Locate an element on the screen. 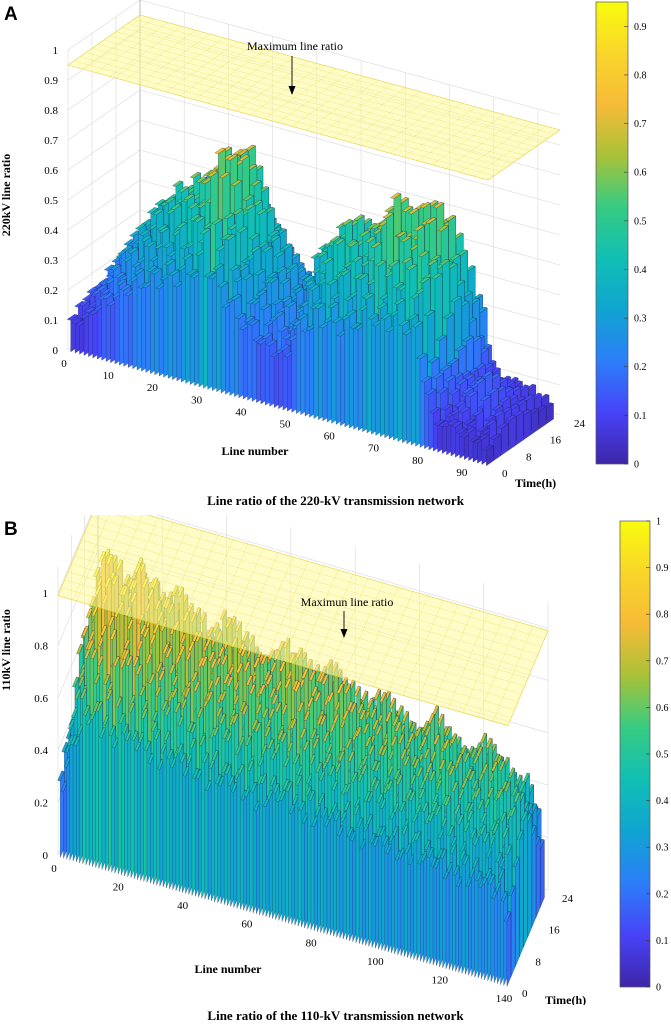  z-tick-label: 0.8 is located at coordinates (51, 111).